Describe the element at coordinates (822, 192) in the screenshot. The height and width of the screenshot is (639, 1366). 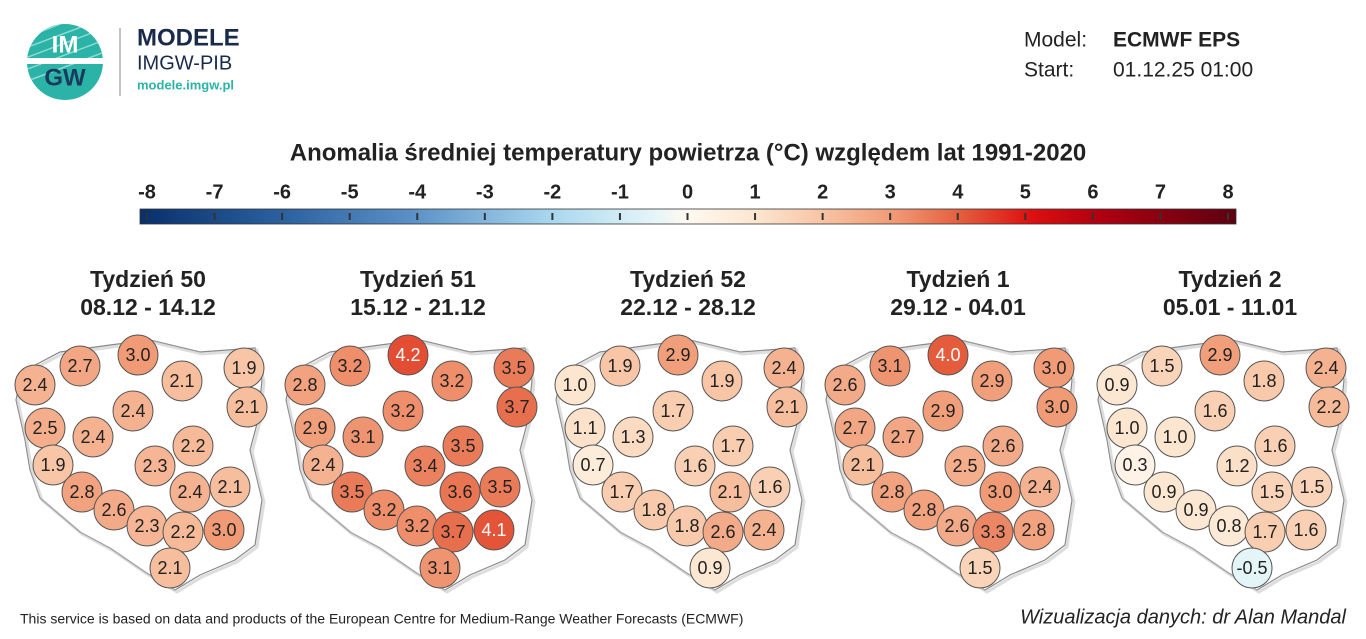
I see `tick-label: 2` at that location.